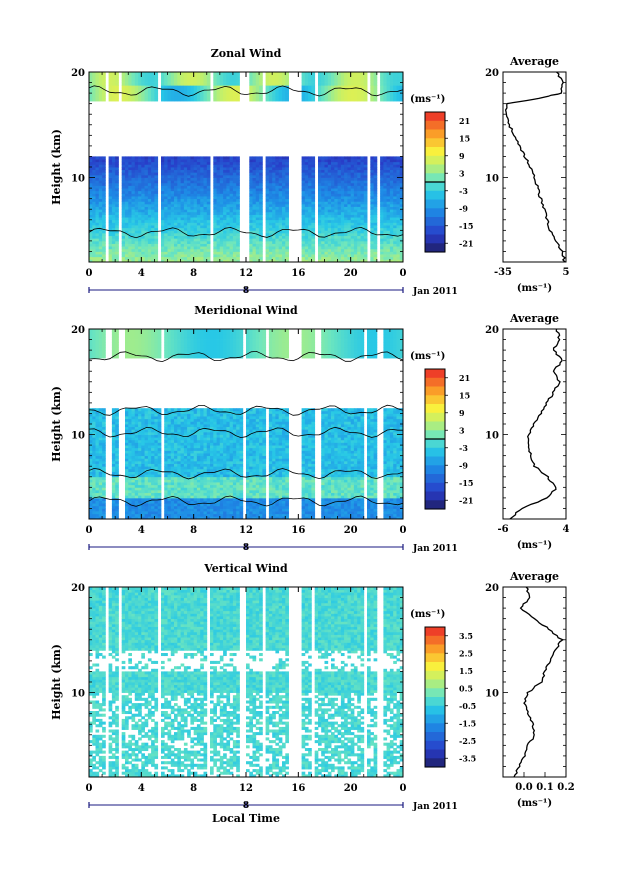 This screenshot has height=873, width=619. I want to click on profile-x-tick-label: 0.2, so click(565, 787).